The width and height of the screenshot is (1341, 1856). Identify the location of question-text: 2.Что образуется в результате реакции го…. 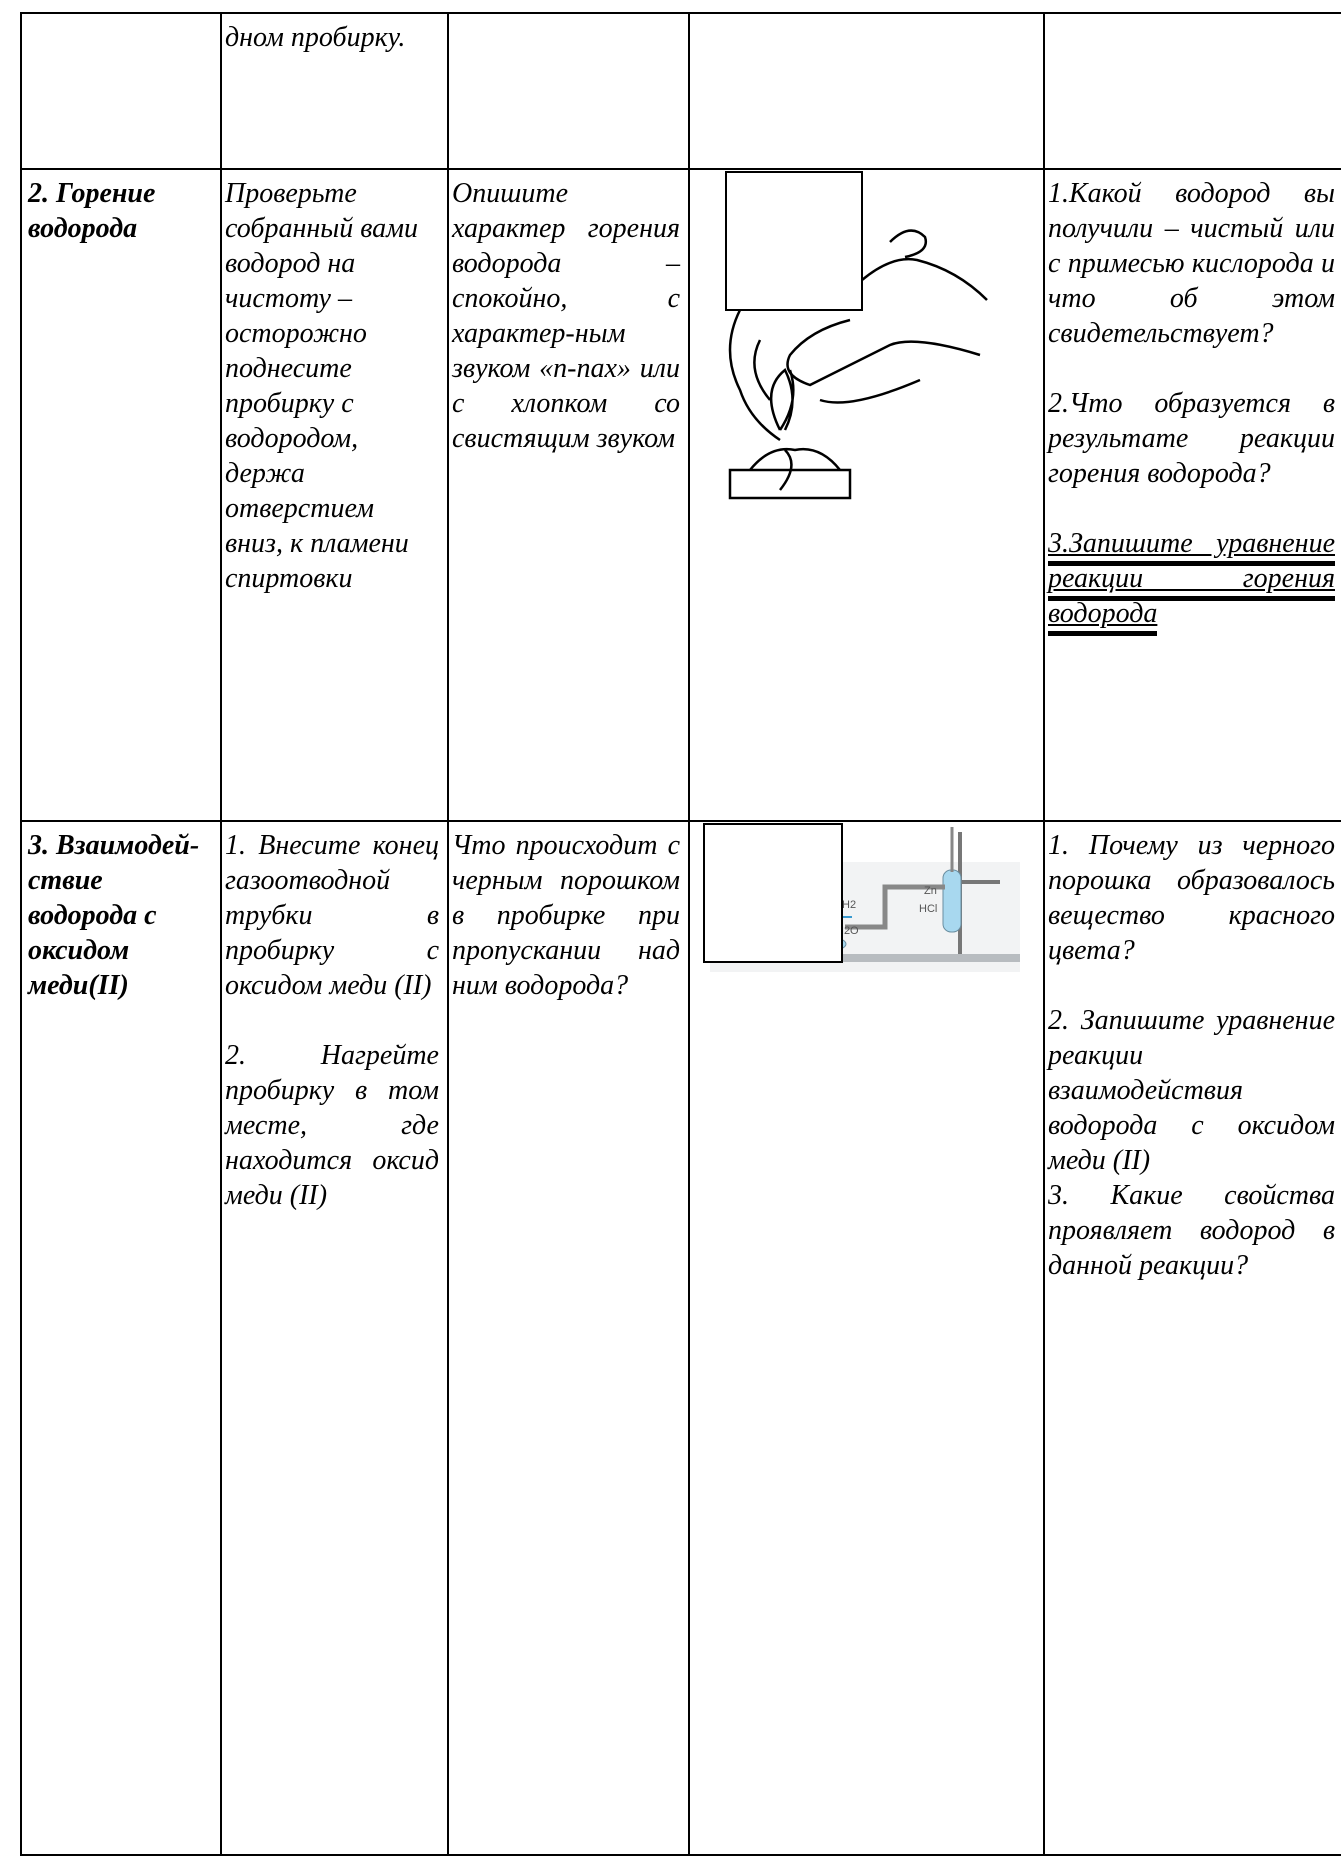
(1191, 438).